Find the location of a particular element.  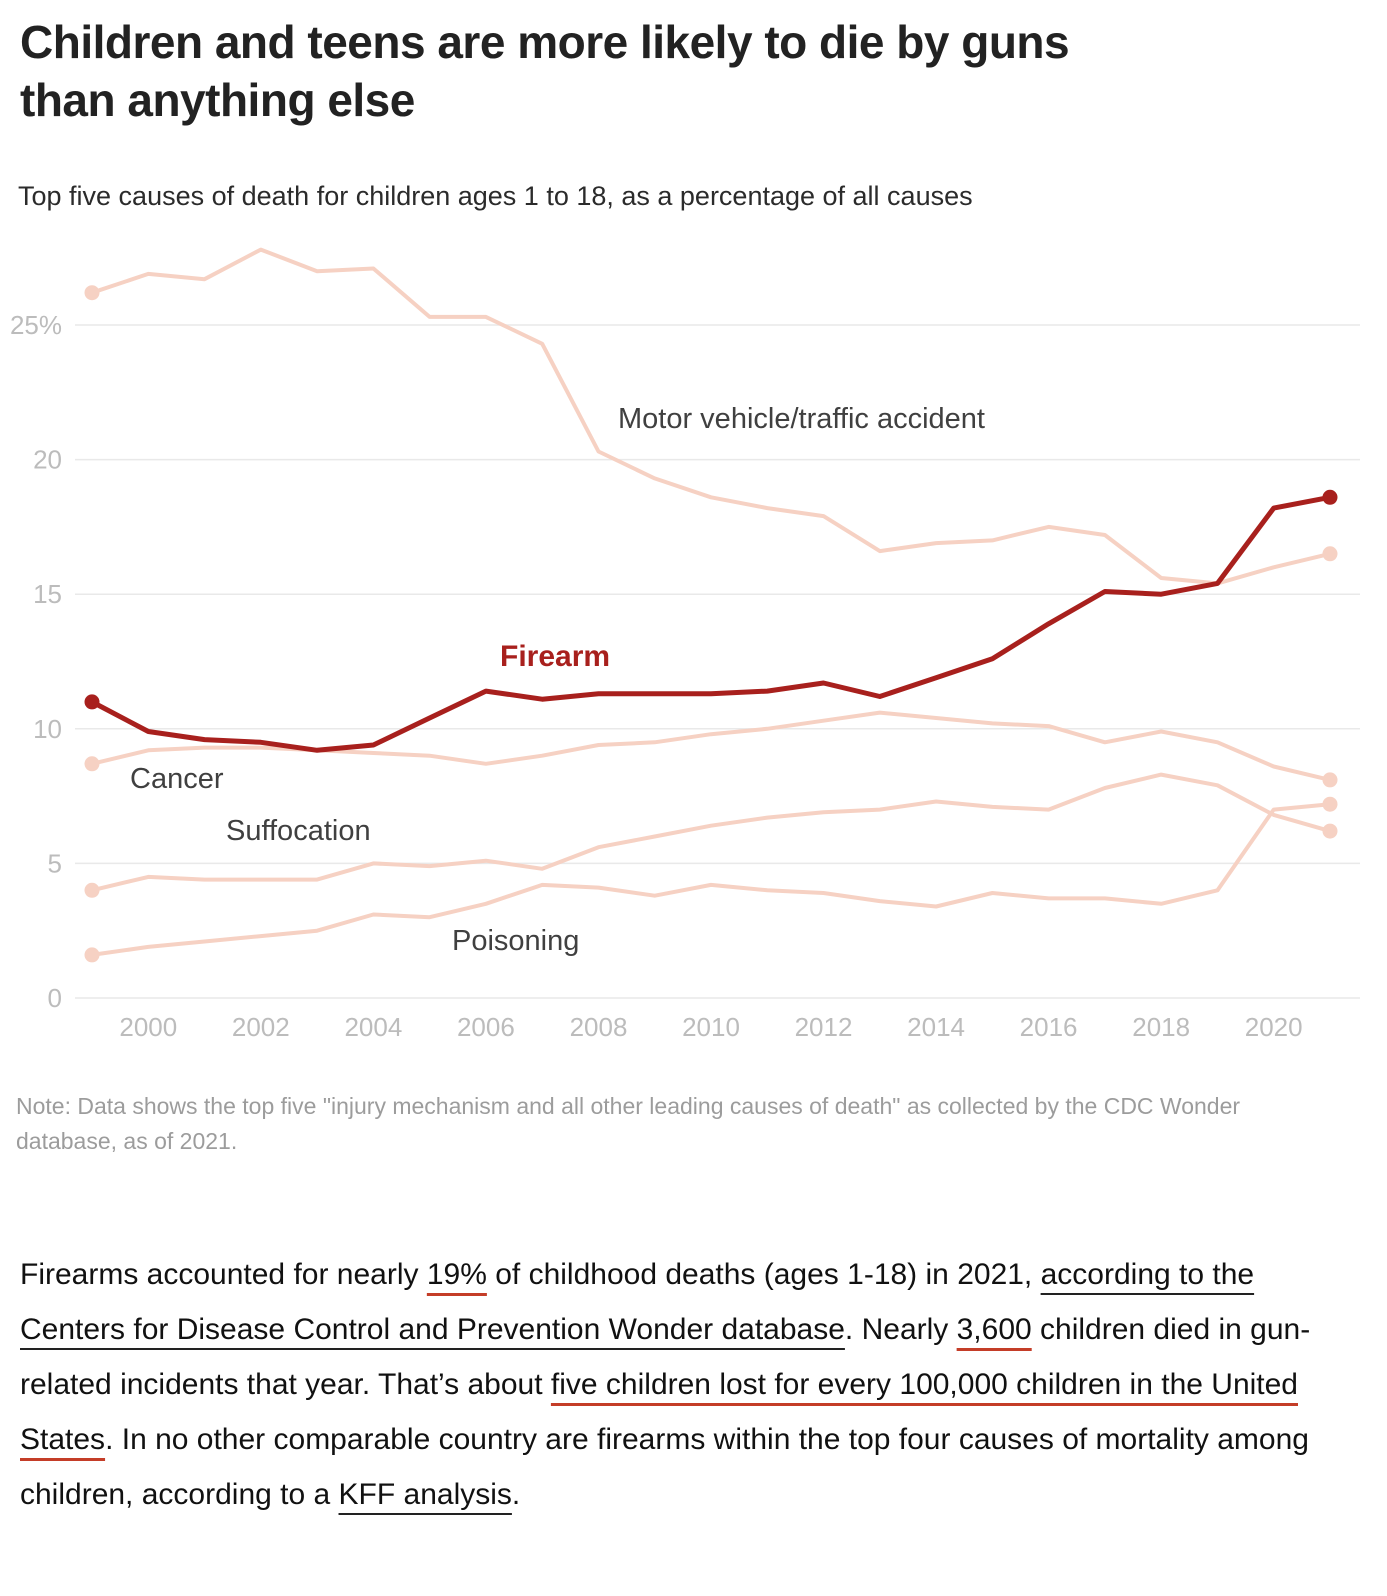

paragraph-link: 3,600 is located at coordinates (994, 1329).